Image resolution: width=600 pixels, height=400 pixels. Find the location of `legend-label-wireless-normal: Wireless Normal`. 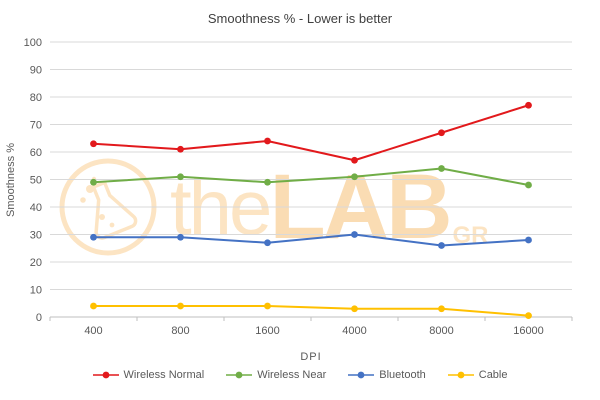

legend-label-wireless-normal: Wireless Normal is located at coordinates (164, 375).